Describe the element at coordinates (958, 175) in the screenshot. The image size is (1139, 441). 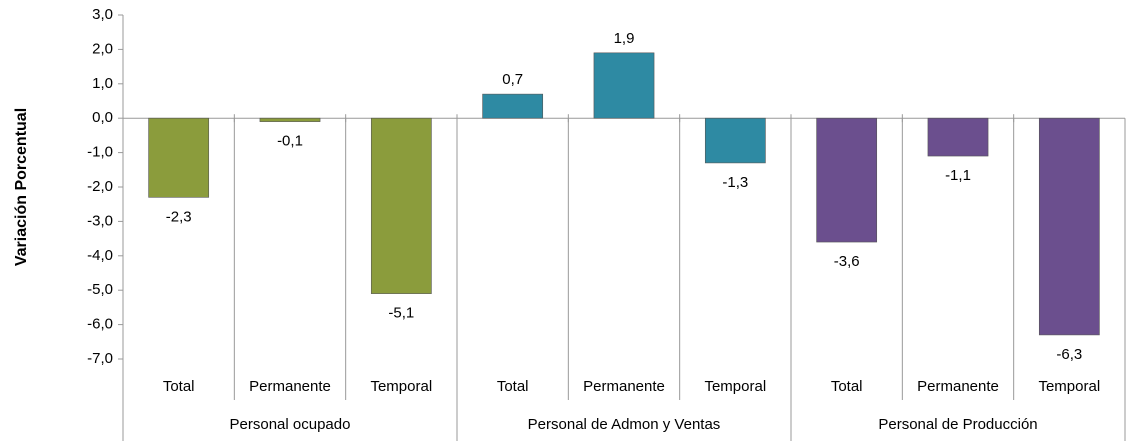
I see `value-label: -1,1` at that location.